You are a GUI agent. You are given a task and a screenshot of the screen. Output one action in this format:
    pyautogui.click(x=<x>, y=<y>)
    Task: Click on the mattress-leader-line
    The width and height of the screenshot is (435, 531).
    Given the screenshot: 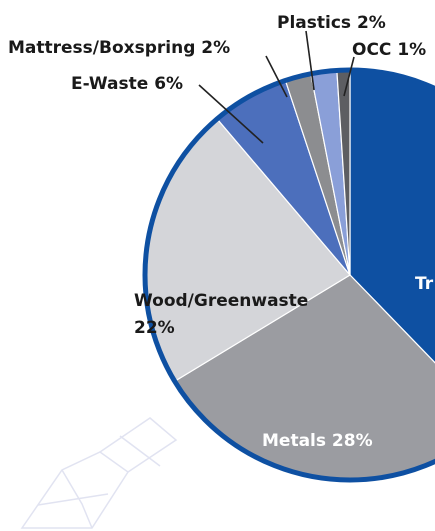 What is the action you would take?
    pyautogui.click(x=276, y=76)
    